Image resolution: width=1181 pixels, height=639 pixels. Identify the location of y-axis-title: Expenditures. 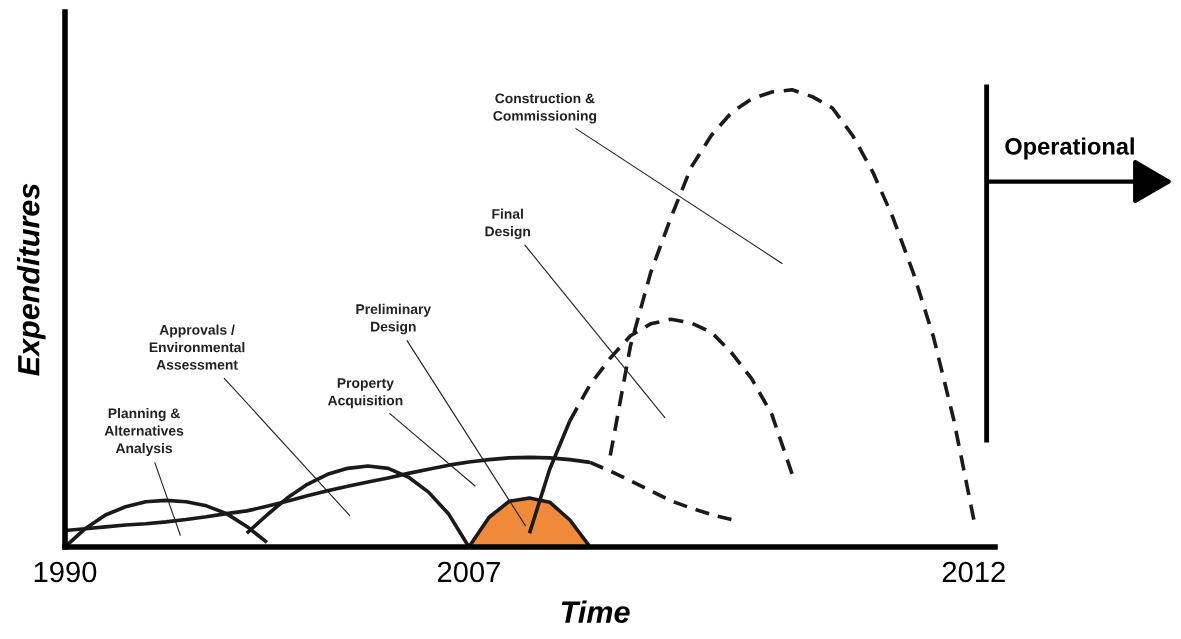
(31, 279).